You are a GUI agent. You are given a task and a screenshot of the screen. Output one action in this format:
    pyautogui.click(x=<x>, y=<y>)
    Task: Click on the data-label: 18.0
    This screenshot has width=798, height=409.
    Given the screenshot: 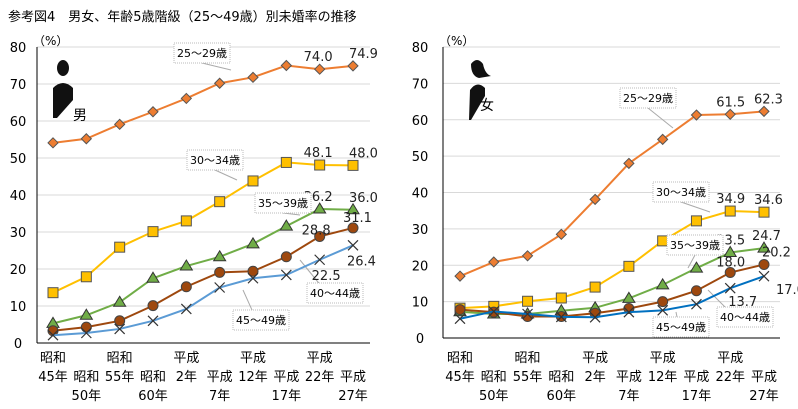 What is the action you would take?
    pyautogui.click(x=730, y=263)
    